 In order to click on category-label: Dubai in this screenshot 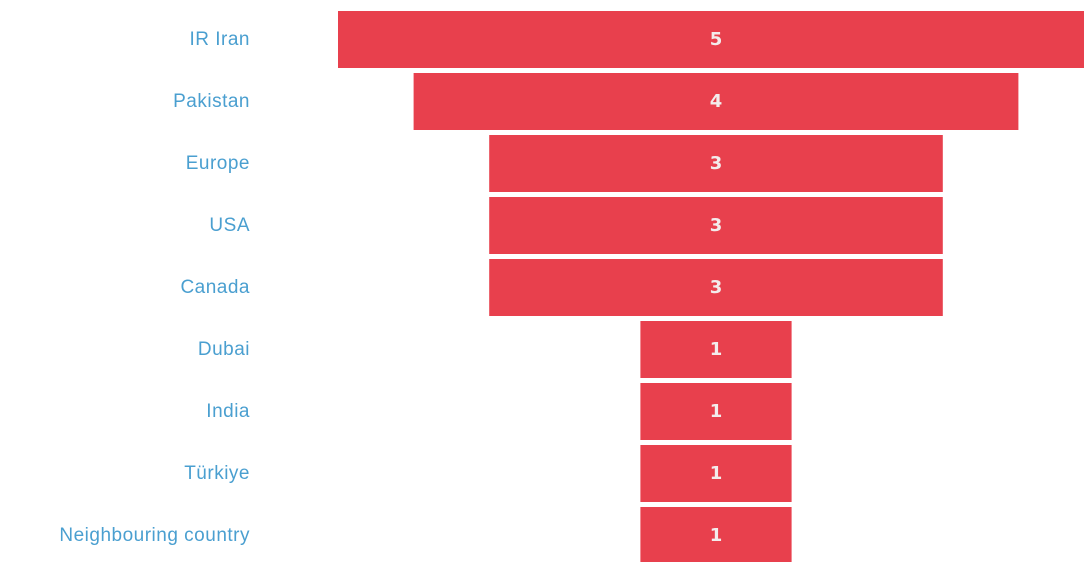, I will do `click(224, 349)`.